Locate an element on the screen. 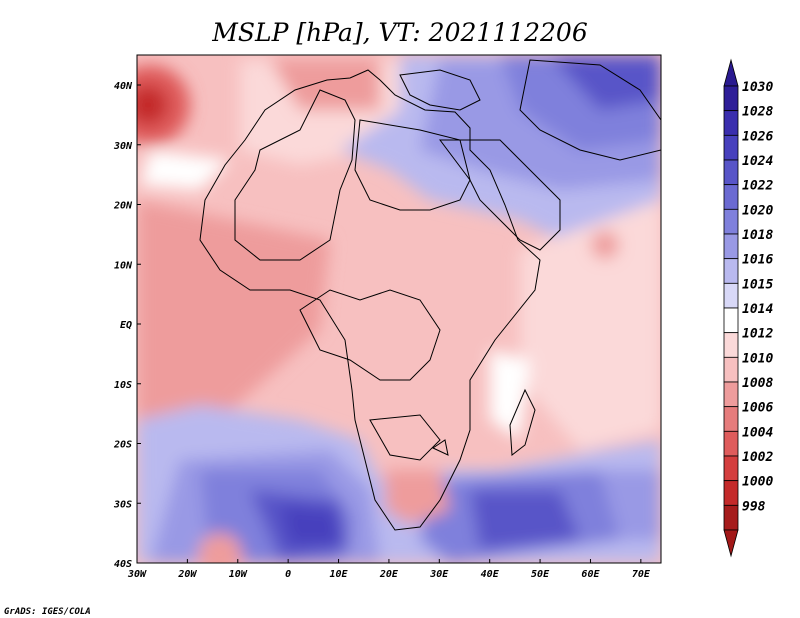  grads-credit: GrADS: IGES/COLA is located at coordinates (47, 612).